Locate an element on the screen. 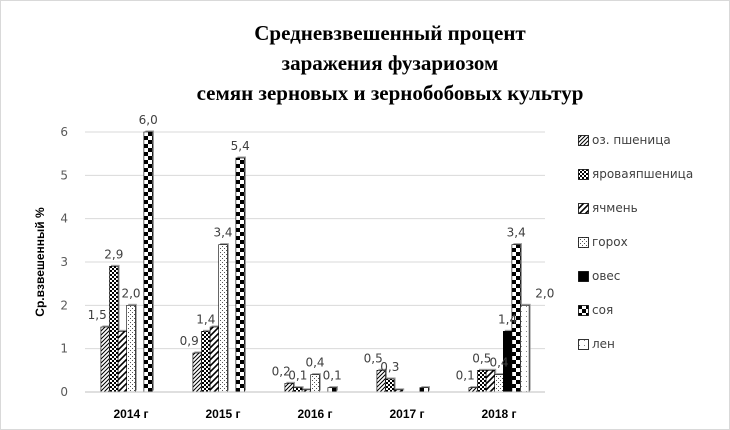  chart-title-line-1: Средневзвешенный процент is located at coordinates (390, 33).